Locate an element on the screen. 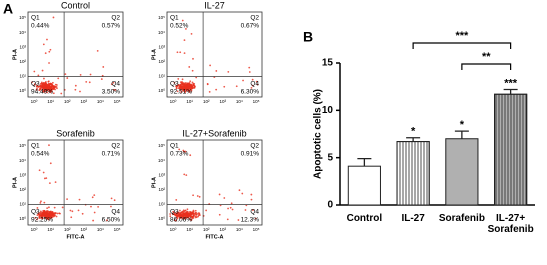  panel-label: A is located at coordinates (8, 9).